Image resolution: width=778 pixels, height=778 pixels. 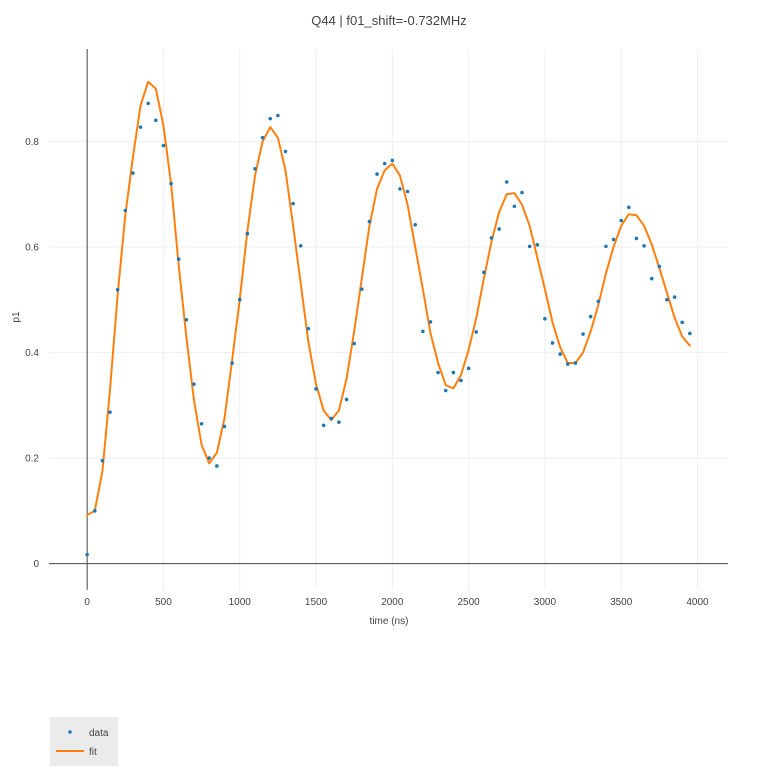 What do you see at coordinates (32, 142) in the screenshot?
I see `y-tick-label-4: 0.8` at bounding box center [32, 142].